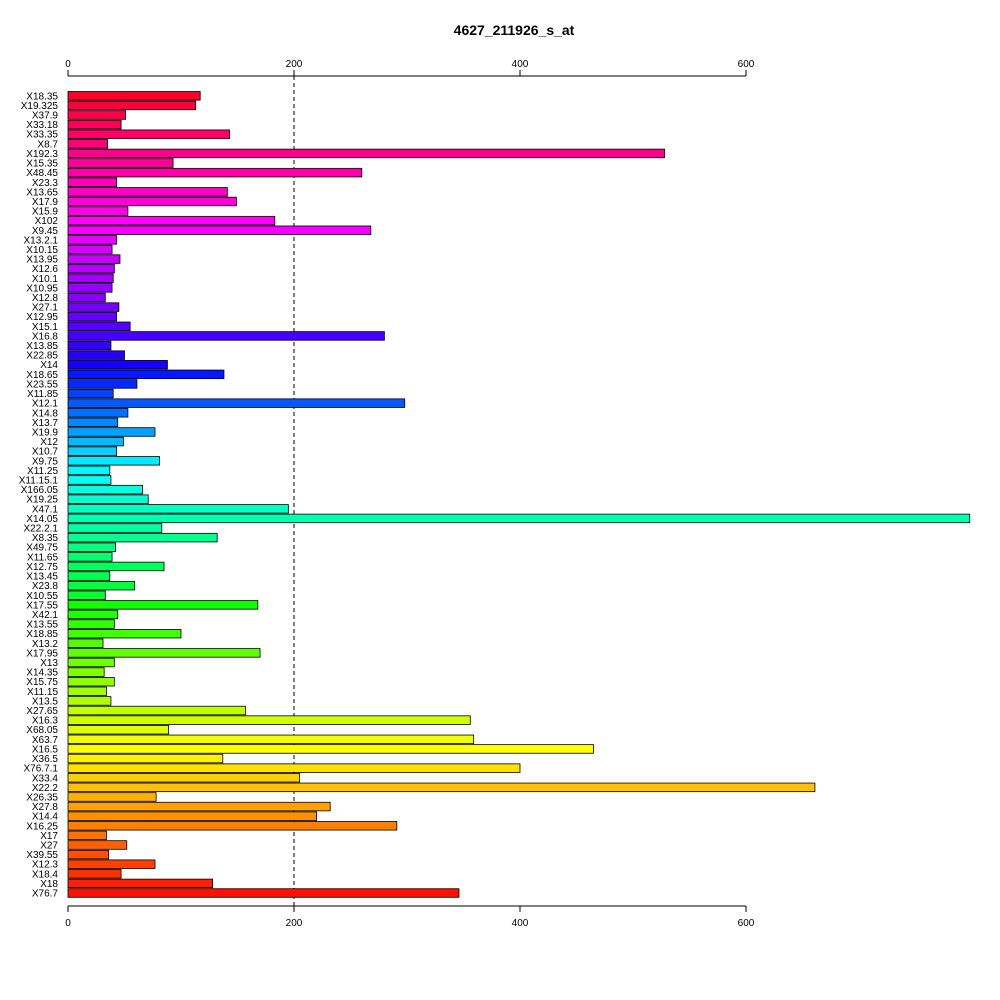 The width and height of the screenshot is (1000, 1000). Describe the element at coordinates (45, 231) in the screenshot. I see `category-label: X9.45` at that location.